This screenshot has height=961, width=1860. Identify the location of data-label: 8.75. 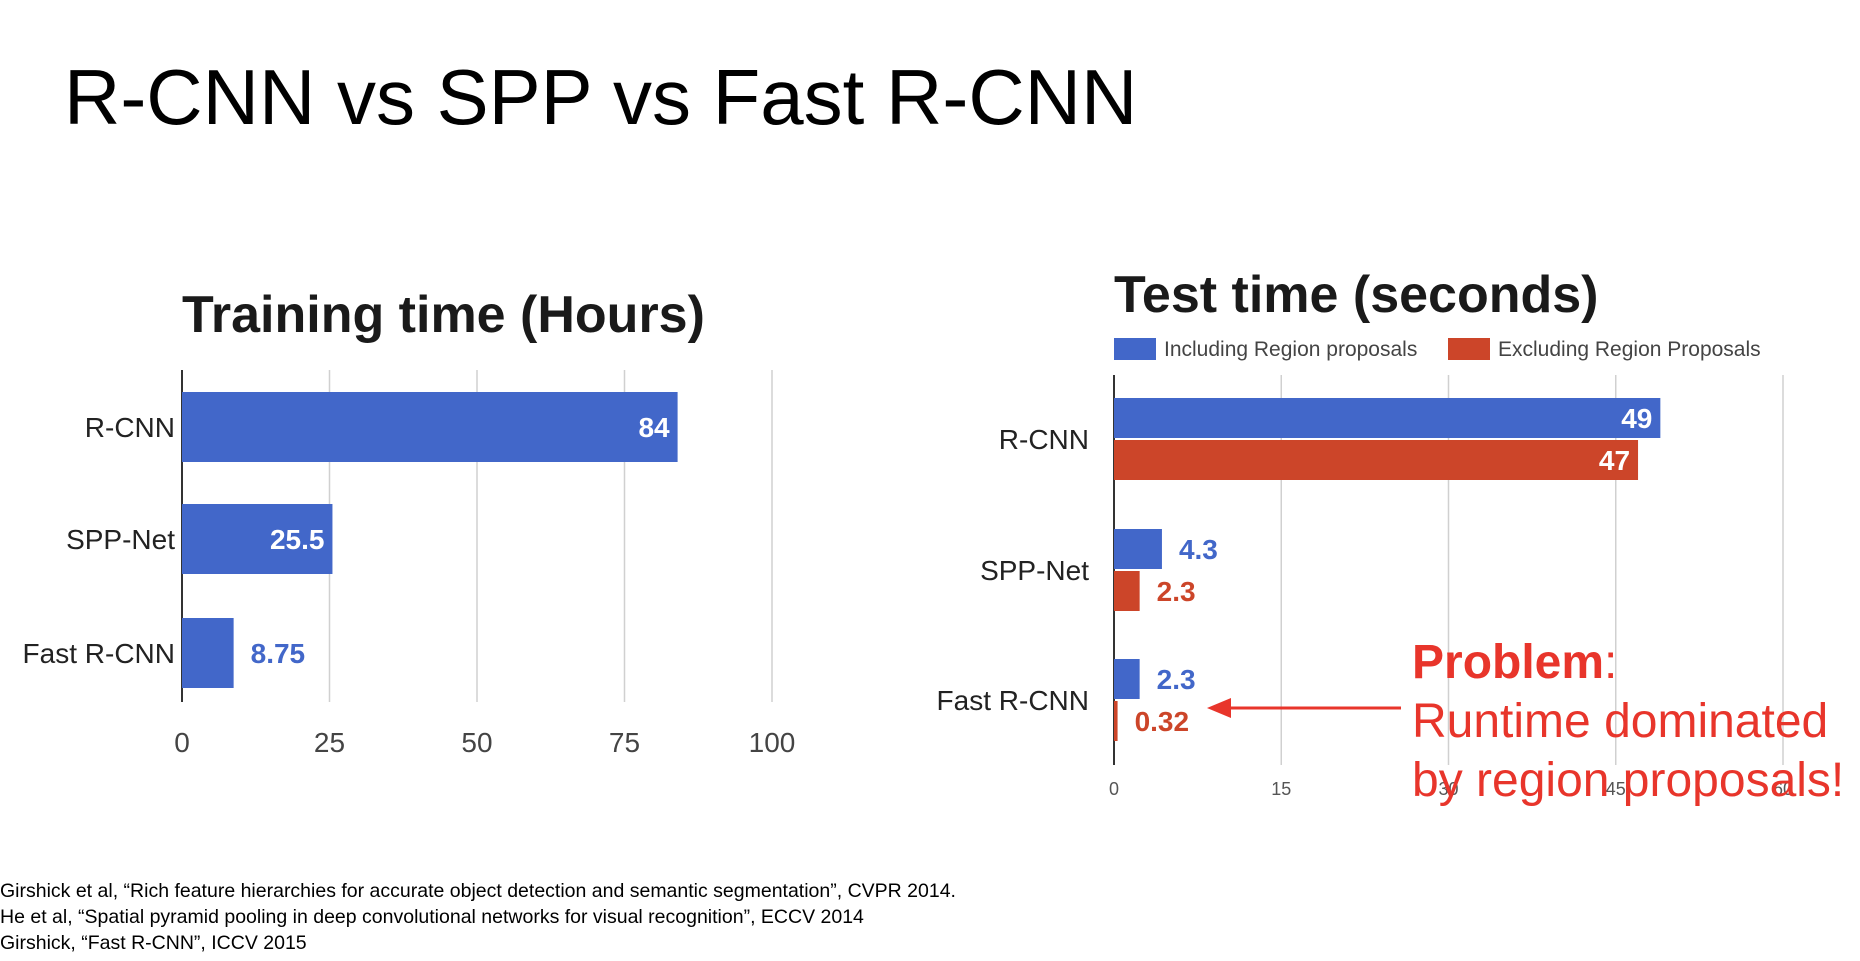
(278, 653).